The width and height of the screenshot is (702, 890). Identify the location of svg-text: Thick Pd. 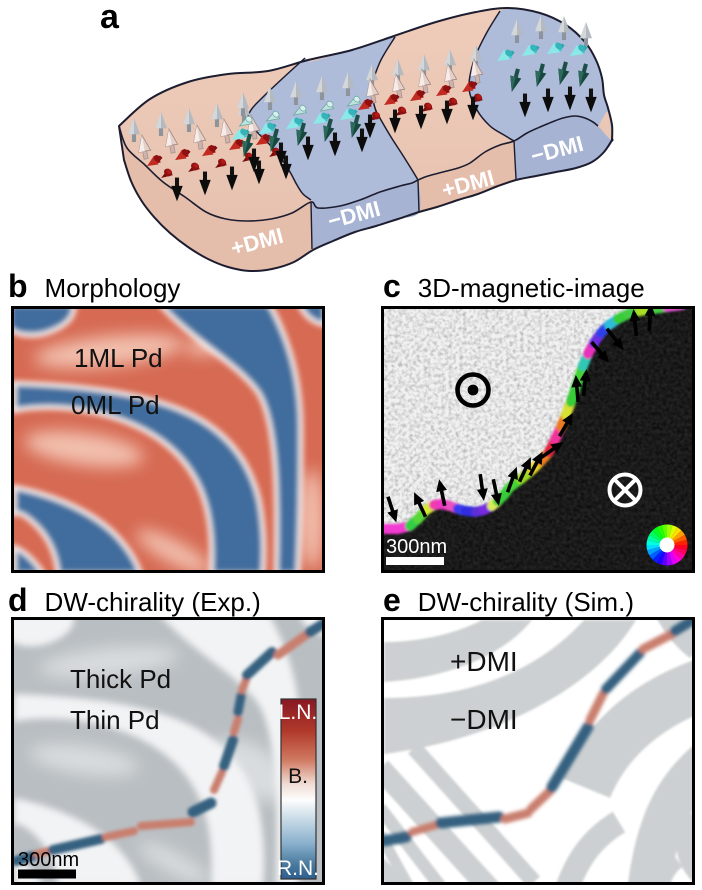
(120, 679).